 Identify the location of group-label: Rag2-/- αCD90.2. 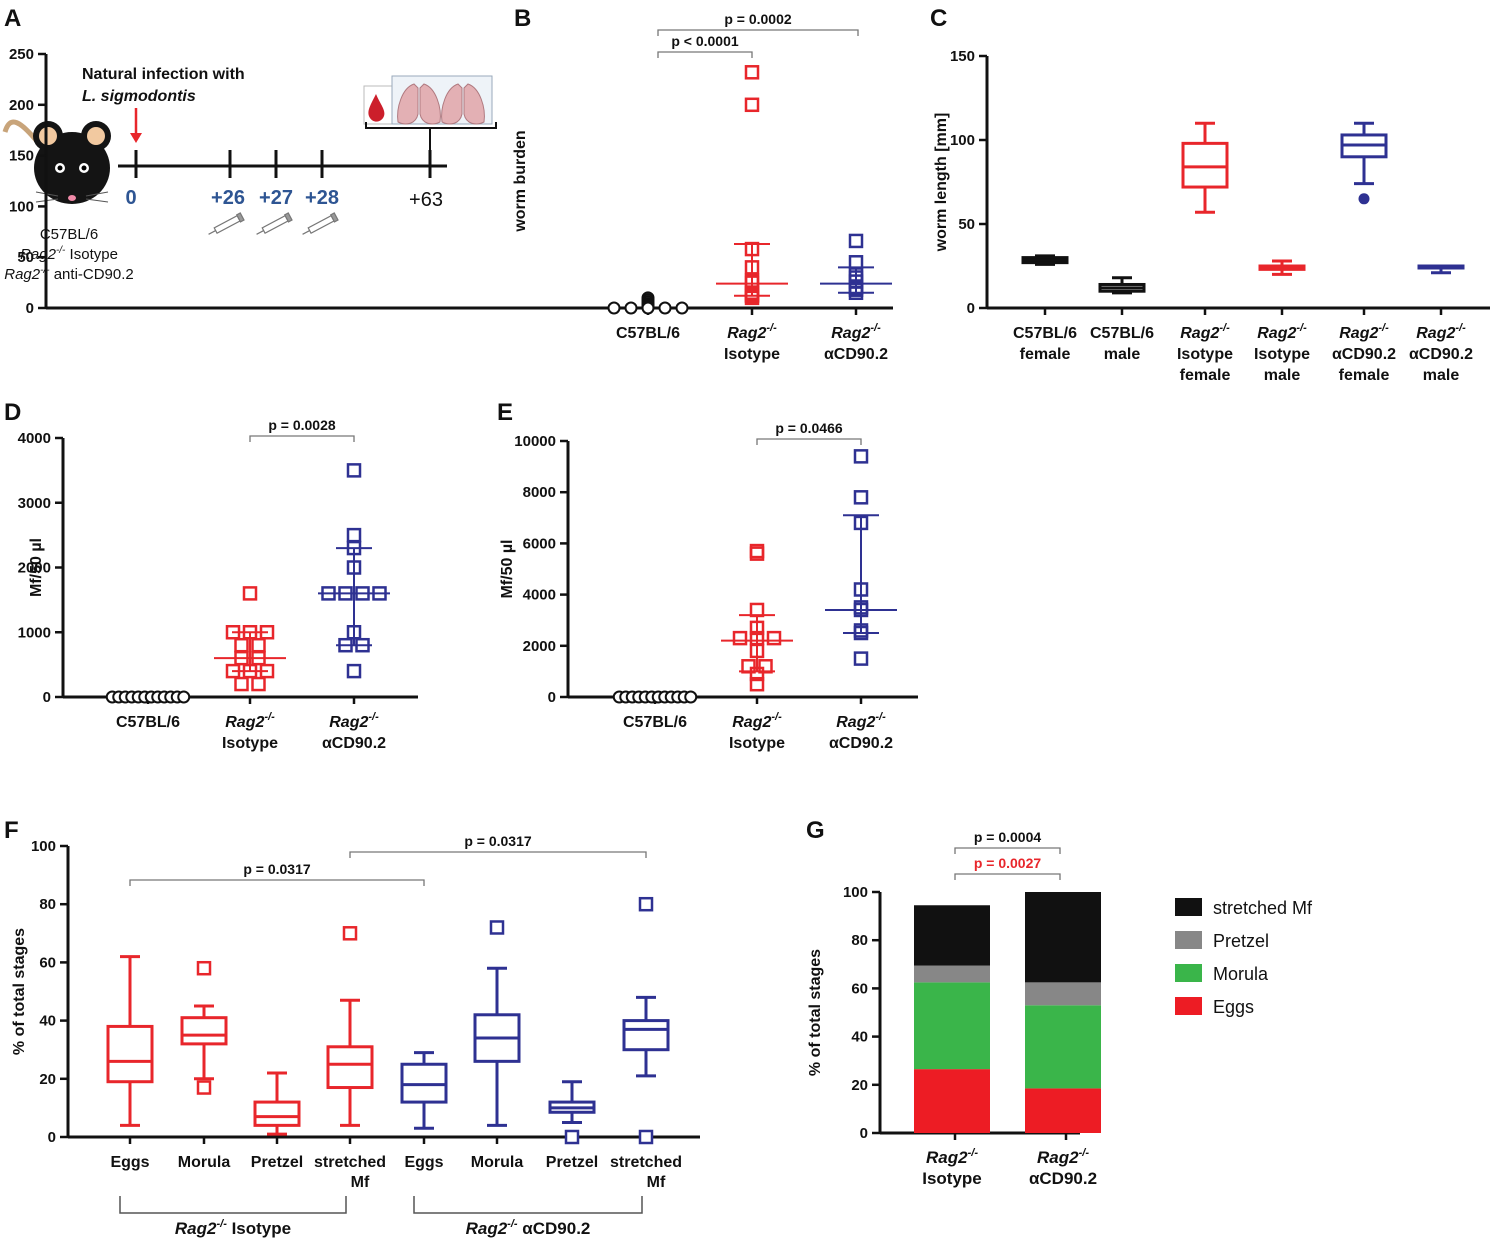
(528, 1228).